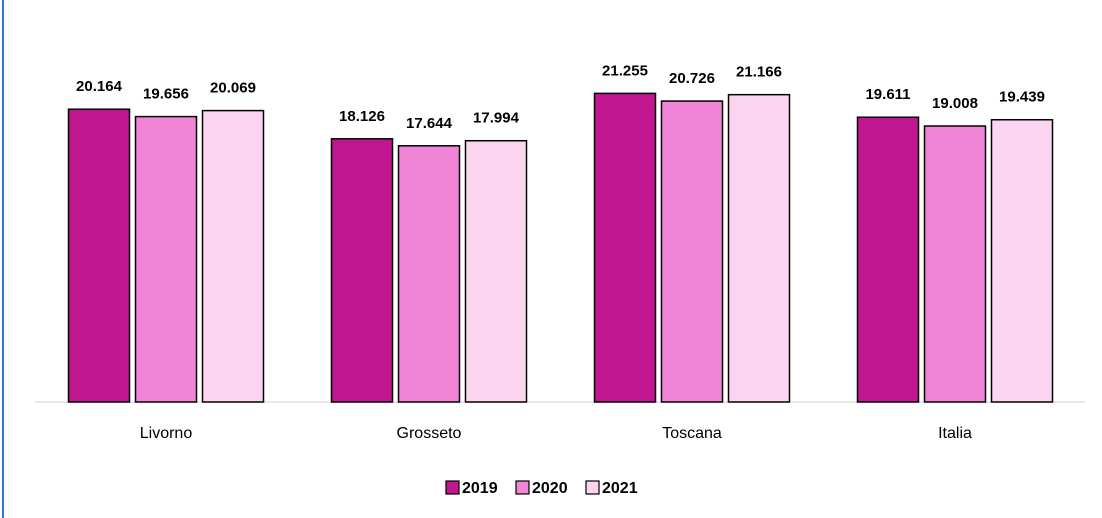 Image resolution: width=1102 pixels, height=518 pixels. Describe the element at coordinates (955, 433) in the screenshot. I see `x-tick-label: Italia` at that location.